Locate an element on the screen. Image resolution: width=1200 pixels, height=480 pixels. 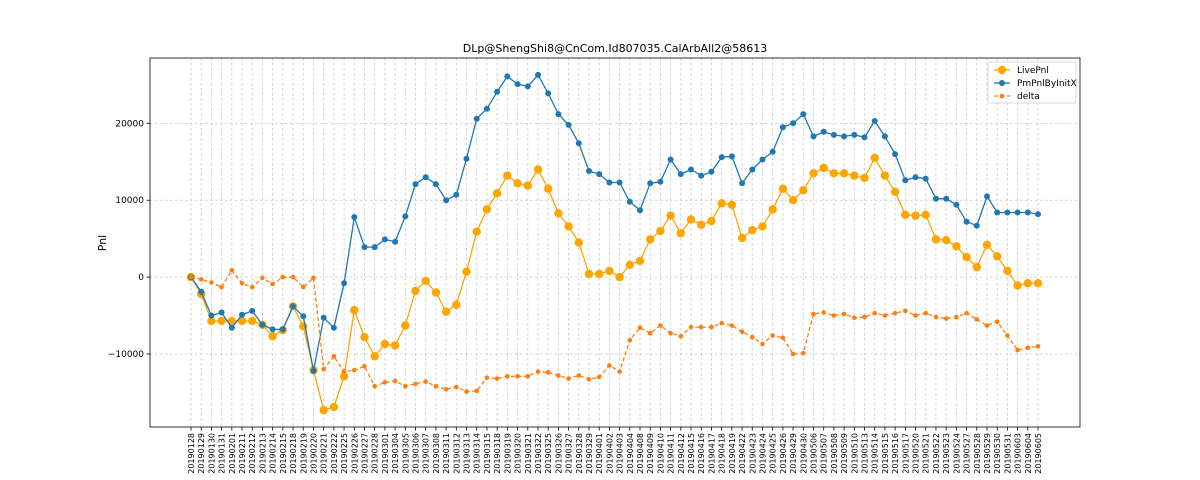
legend-marker-livepnl is located at coordinates (1002, 70).